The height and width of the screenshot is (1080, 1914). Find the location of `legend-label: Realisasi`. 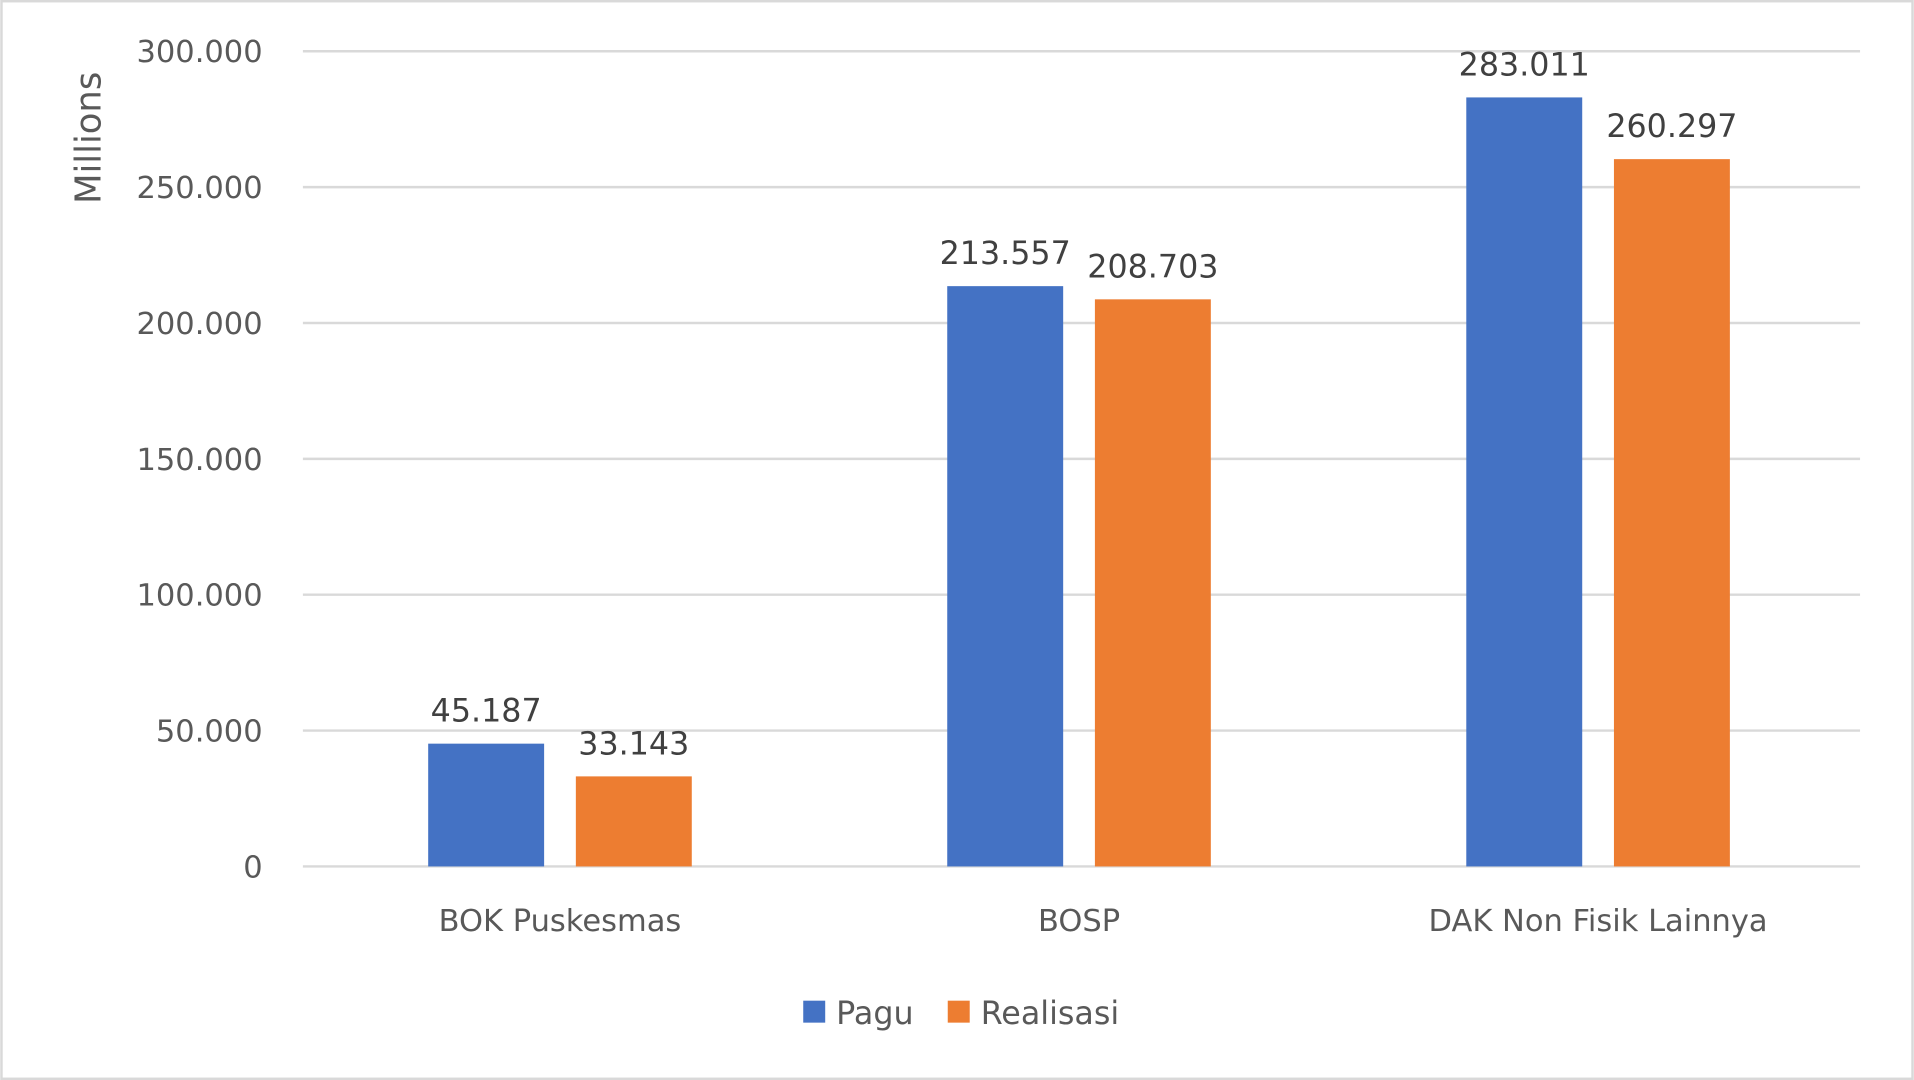

legend-label: Realisasi is located at coordinates (1050, 1014).